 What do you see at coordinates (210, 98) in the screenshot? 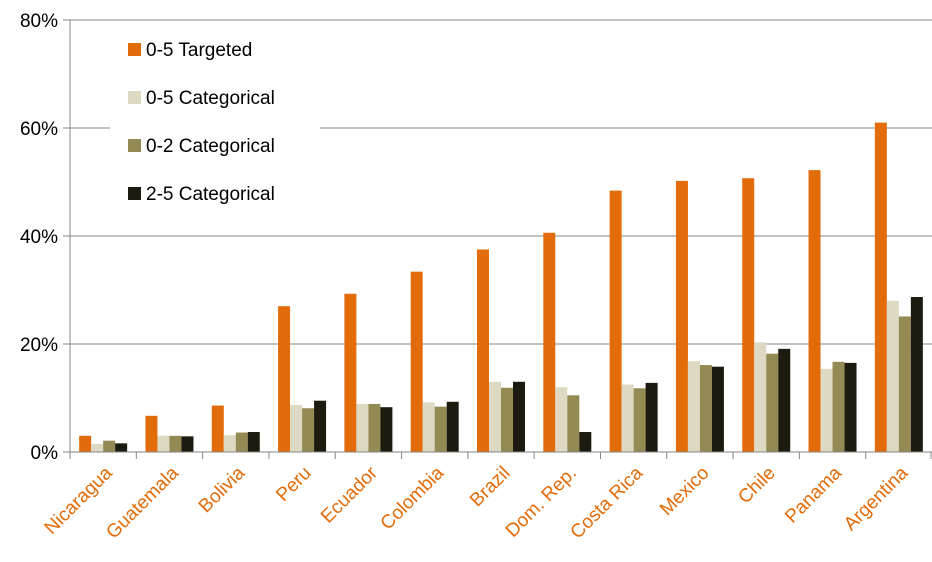
I see `legend-label: 0-5 Categorical` at bounding box center [210, 98].